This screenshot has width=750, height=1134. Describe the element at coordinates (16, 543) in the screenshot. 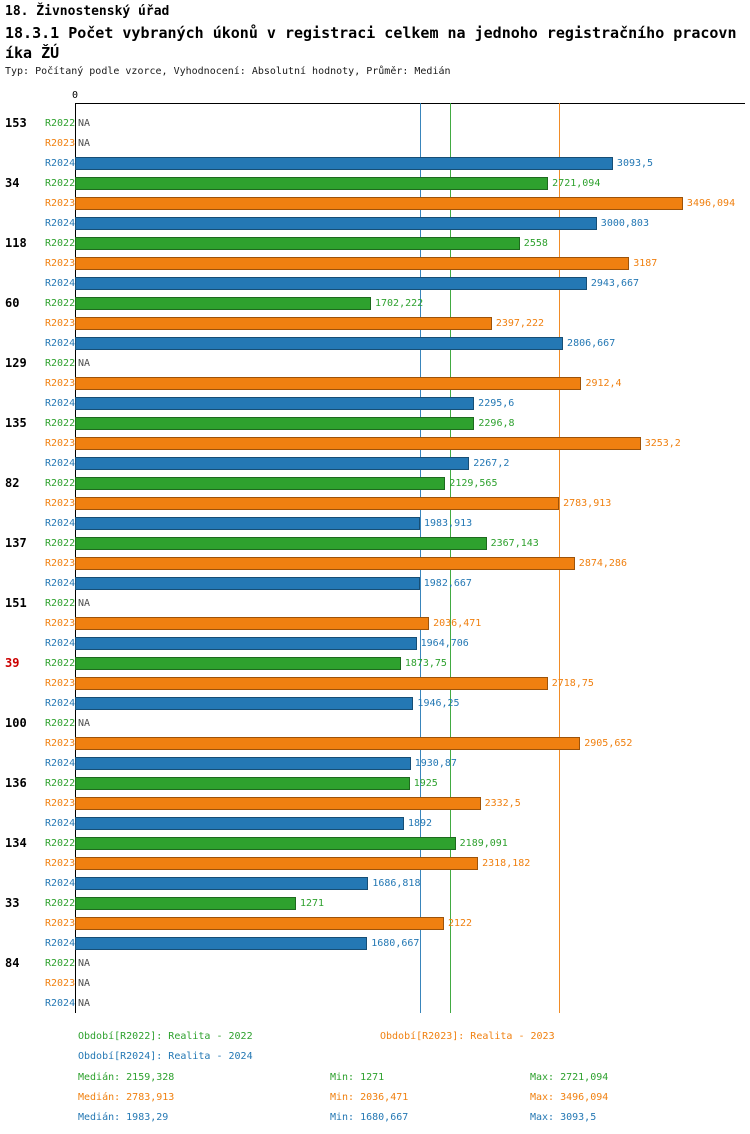

I see `group-label: 137` at that location.